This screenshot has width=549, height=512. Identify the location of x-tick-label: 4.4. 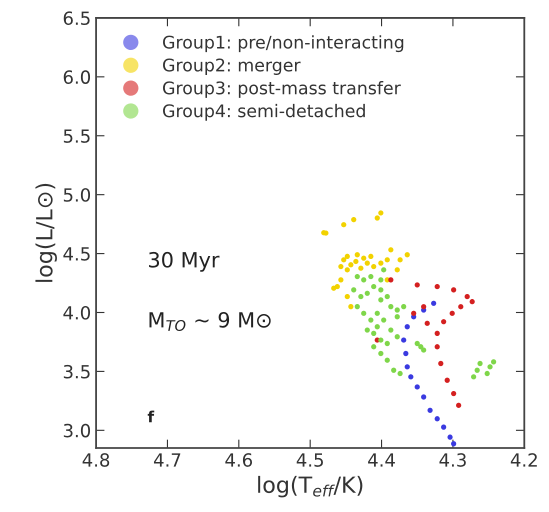
(381, 460).